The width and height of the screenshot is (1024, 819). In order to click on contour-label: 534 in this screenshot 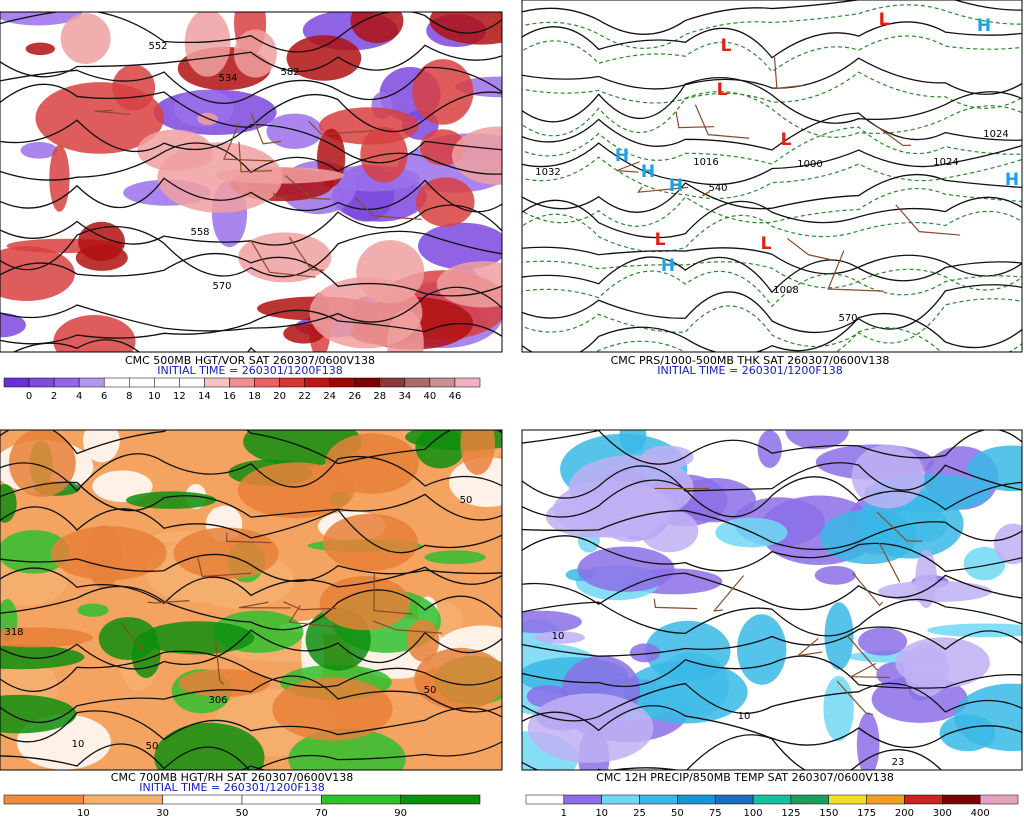, I will do `click(227, 78)`.